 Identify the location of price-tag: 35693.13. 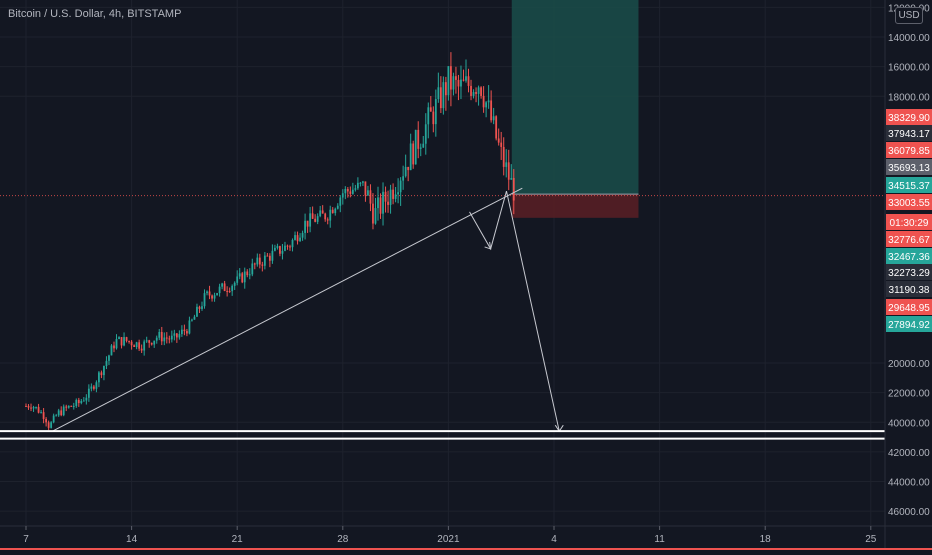
(909, 167).